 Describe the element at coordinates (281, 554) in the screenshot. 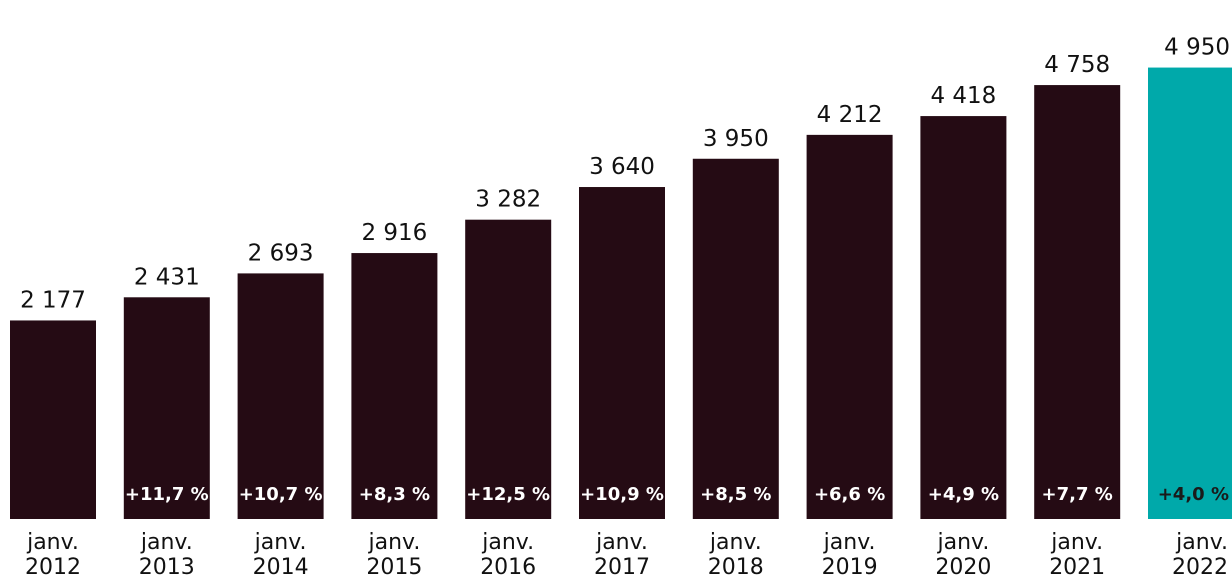

I see `x-tick-label-2014: janv. 2014` at that location.